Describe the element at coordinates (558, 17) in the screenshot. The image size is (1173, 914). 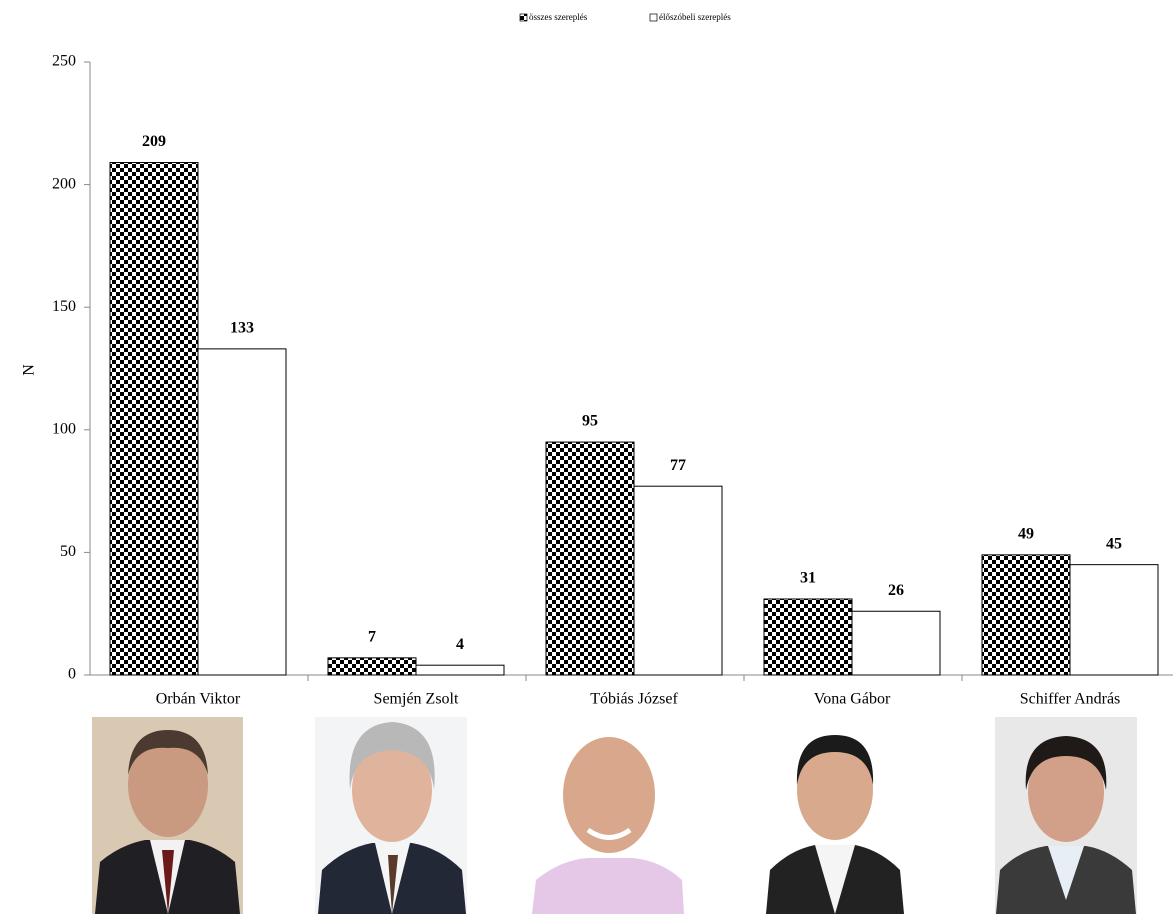
I see `legend-label: összes szereplés` at that location.